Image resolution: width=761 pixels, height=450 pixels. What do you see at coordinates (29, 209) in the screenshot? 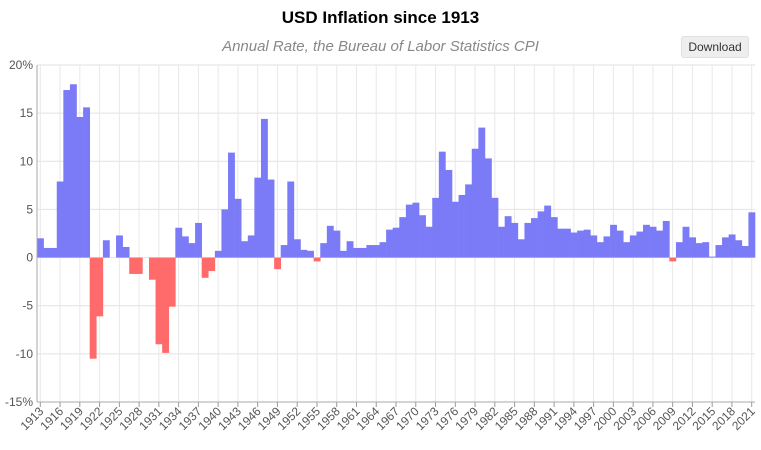
I see `y-tick-label: 5` at bounding box center [29, 209].